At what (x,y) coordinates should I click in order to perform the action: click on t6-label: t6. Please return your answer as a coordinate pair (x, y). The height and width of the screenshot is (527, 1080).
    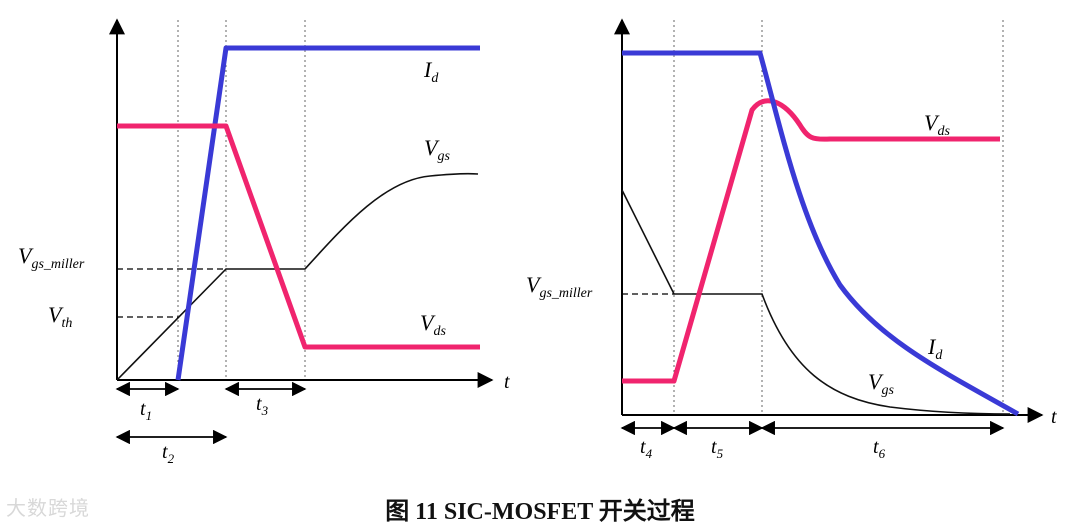
    Looking at the image, I should click on (879, 448).